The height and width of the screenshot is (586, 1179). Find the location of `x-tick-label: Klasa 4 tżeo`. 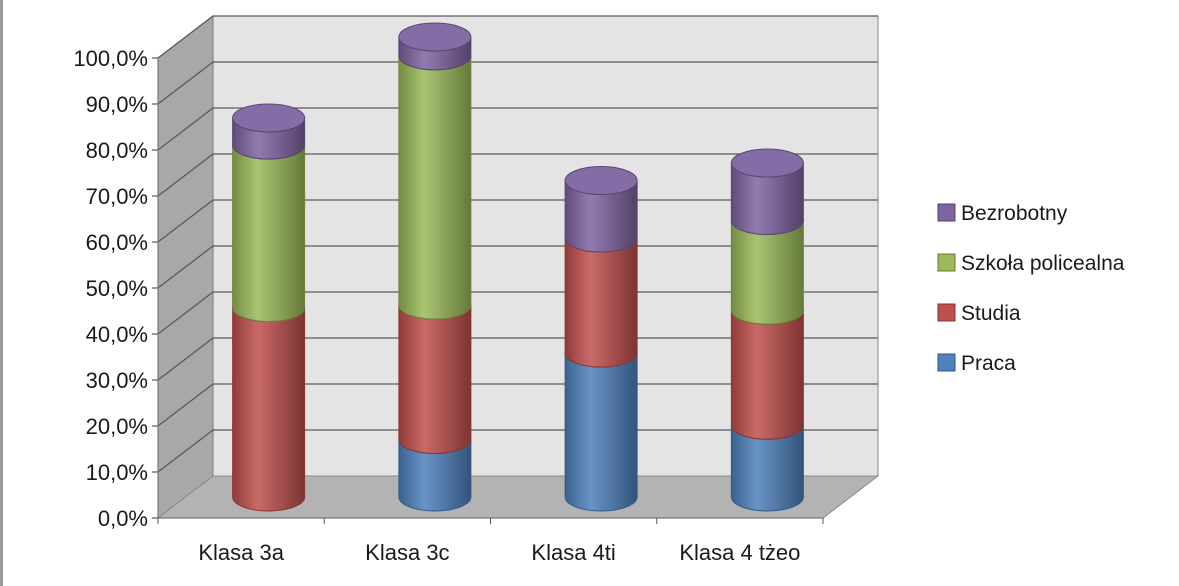

x-tick-label: Klasa 4 tżeo is located at coordinates (739, 552).